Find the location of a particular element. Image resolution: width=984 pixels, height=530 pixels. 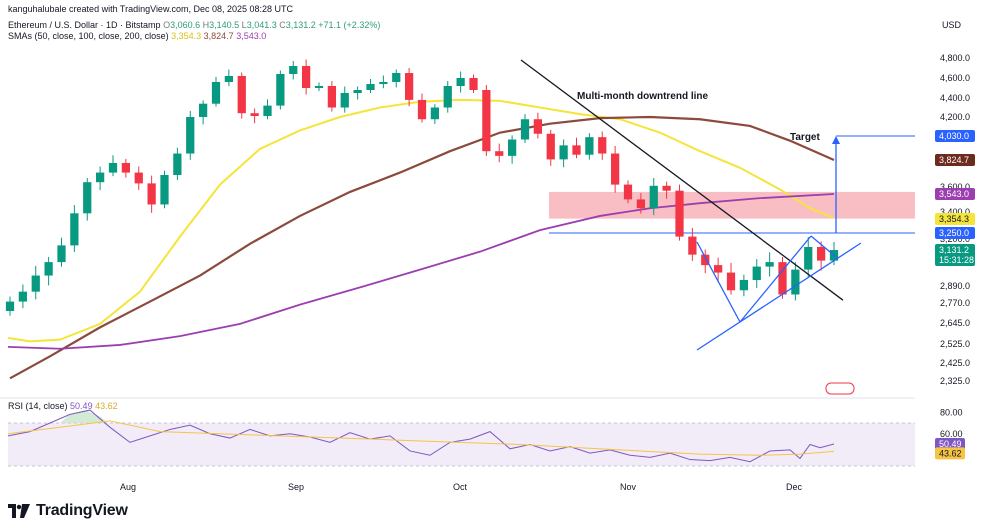

y-tick-label: 4,600.0 is located at coordinates (955, 78).